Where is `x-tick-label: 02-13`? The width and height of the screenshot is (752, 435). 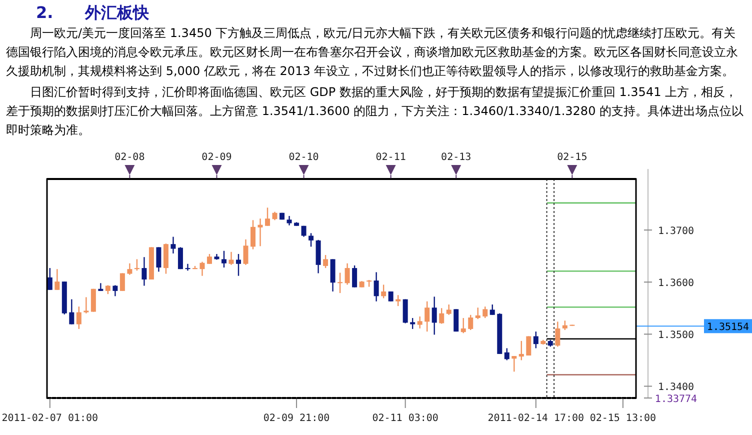 x-tick-label: 02-13 is located at coordinates (456, 157).